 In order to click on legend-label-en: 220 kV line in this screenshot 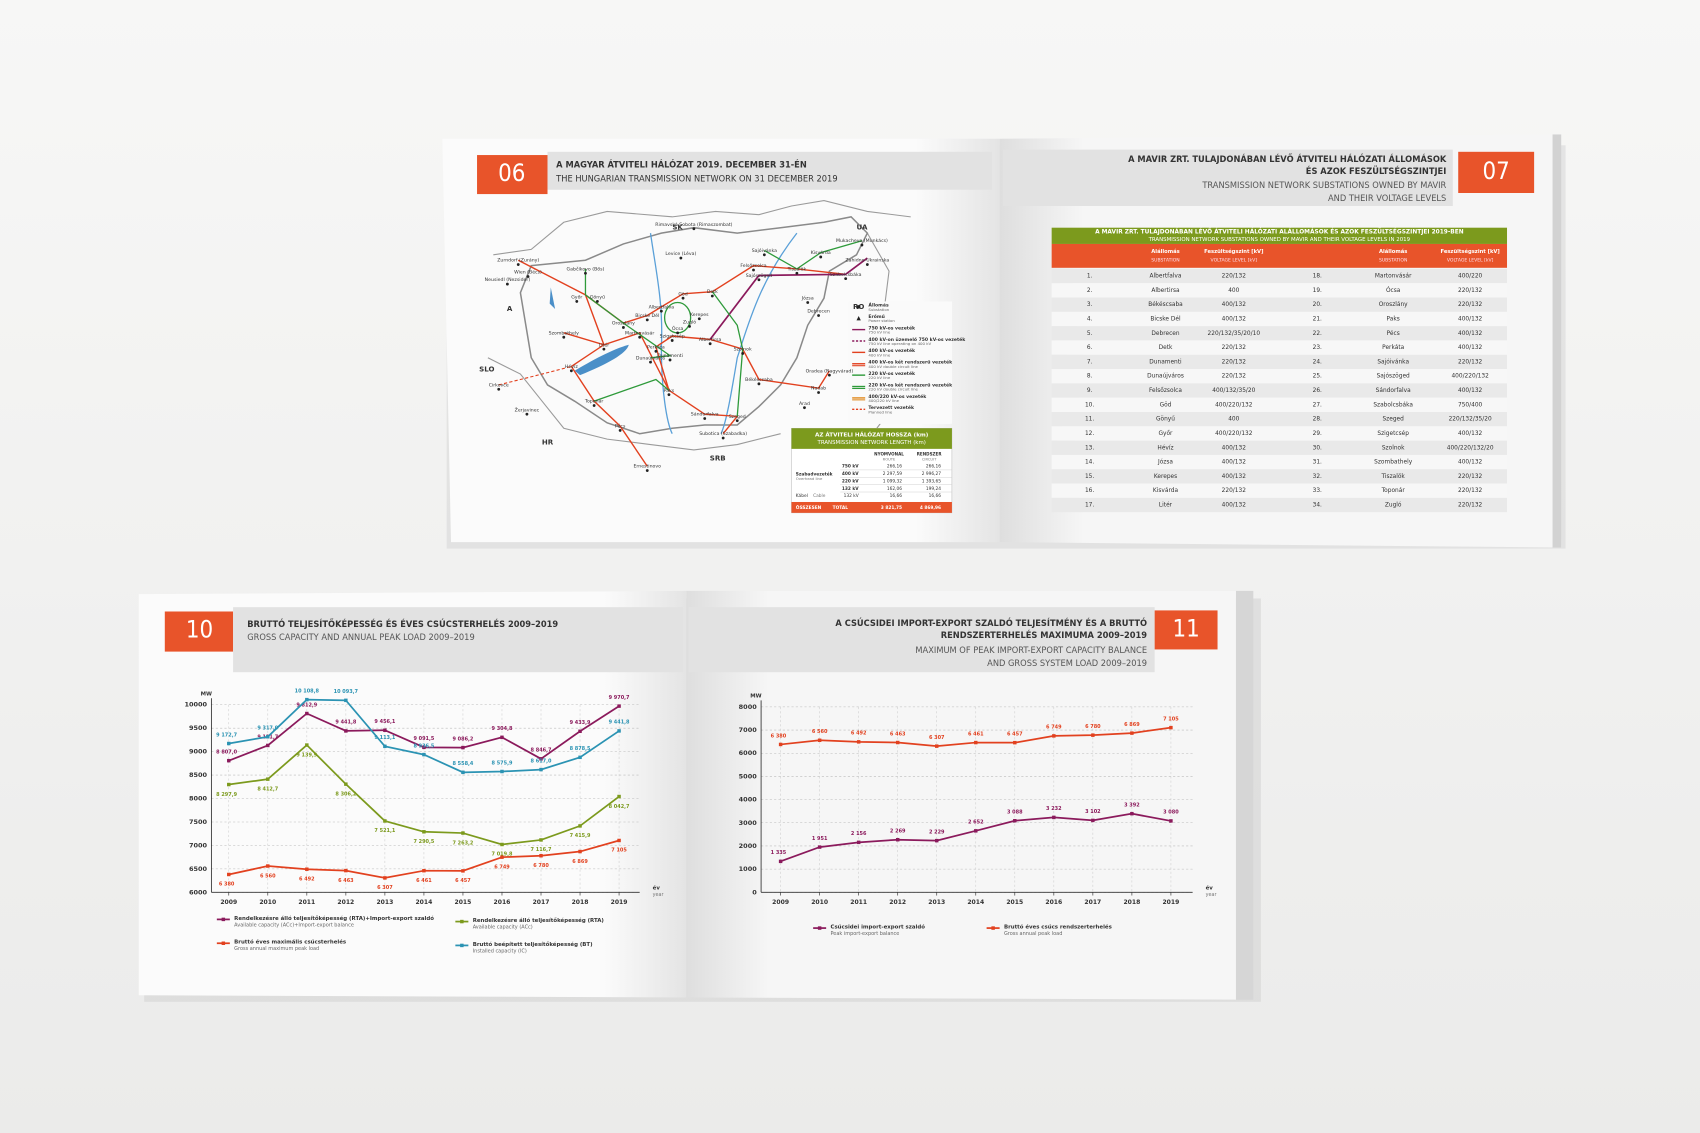, I will do `click(879, 377)`.